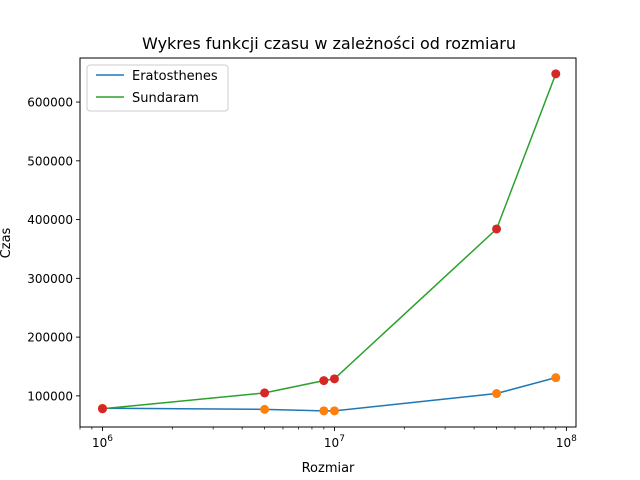  What do you see at coordinates (175, 76) in the screenshot?
I see `legend-label-eratosthenes: Eratosthenes` at bounding box center [175, 76].